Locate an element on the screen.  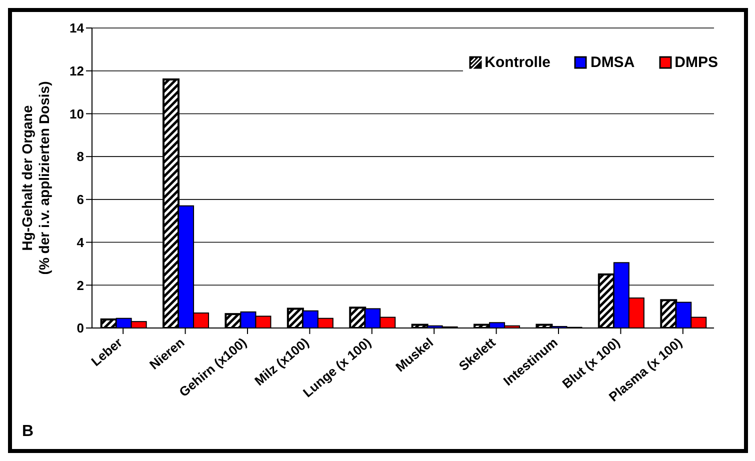
legend-label: DMPS is located at coordinates (696, 62).